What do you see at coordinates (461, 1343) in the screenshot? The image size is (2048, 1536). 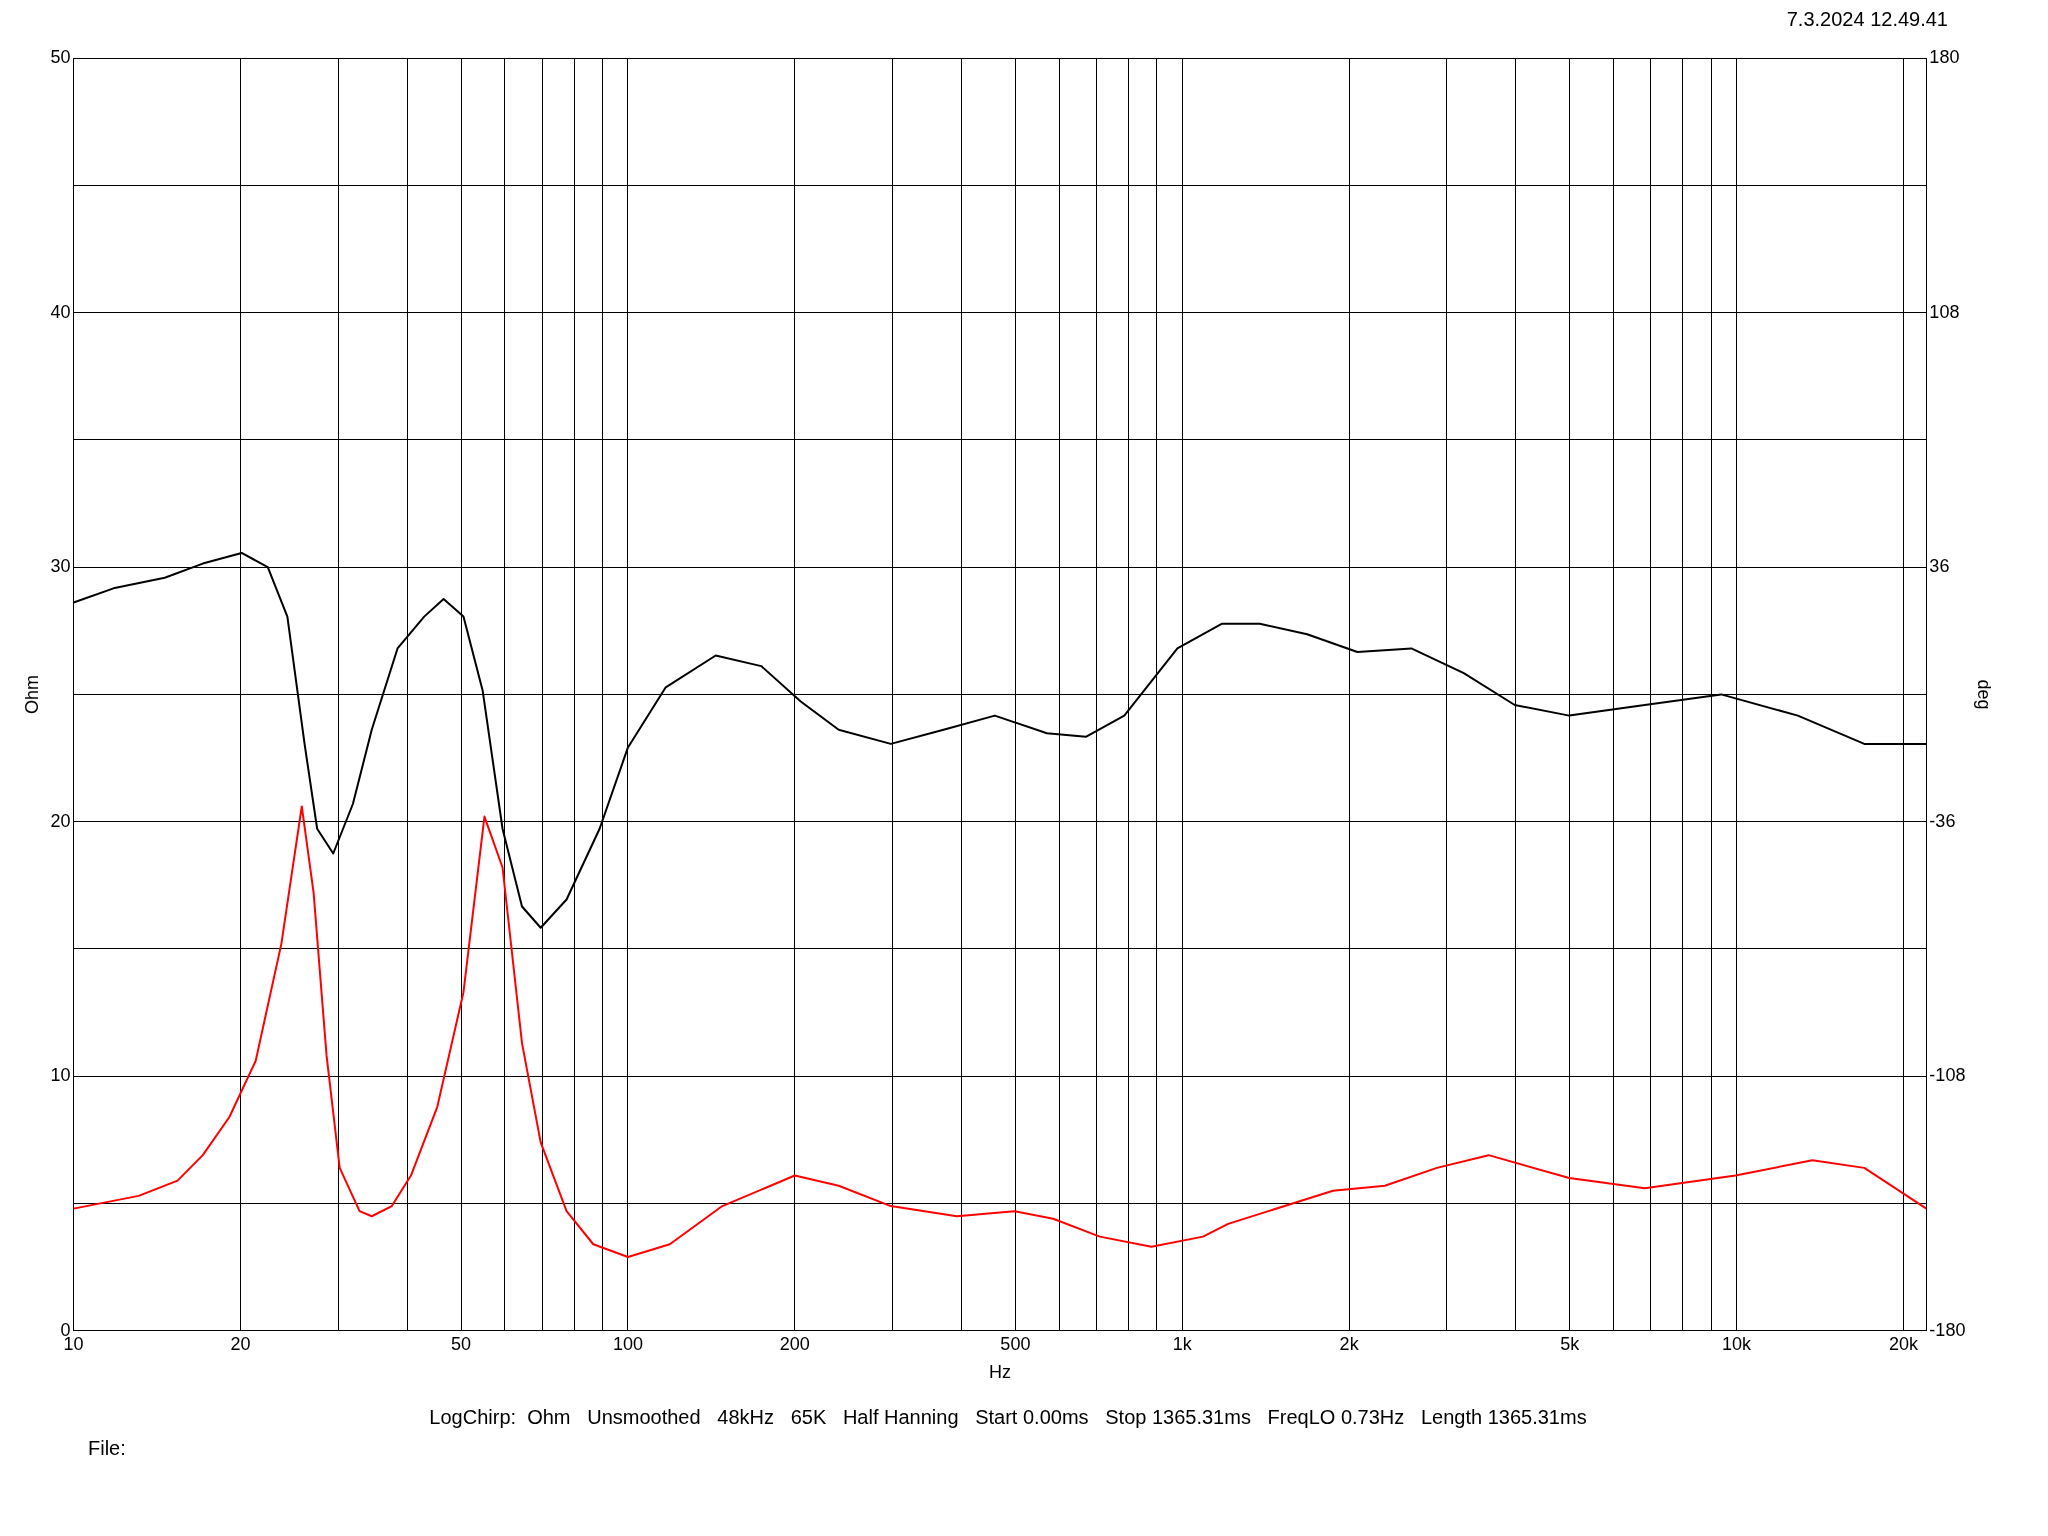 I see `x-tick-label: 50` at bounding box center [461, 1343].